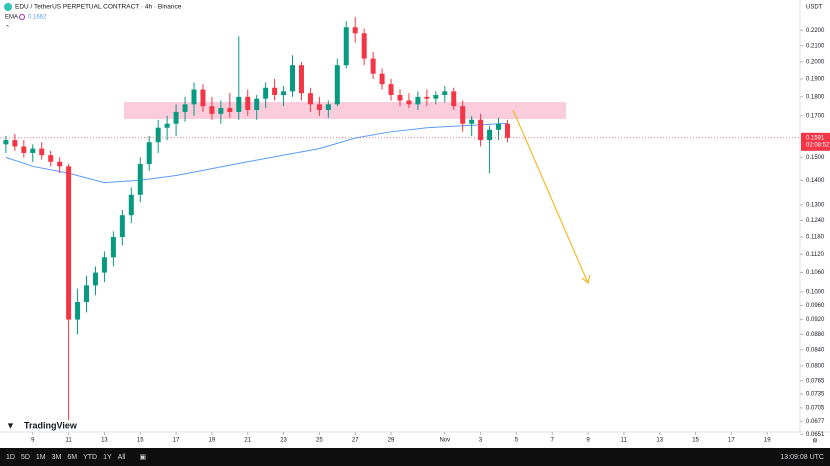 The image size is (830, 466). What do you see at coordinates (815, 422) in the screenshot?
I see `y-tick-label: 0.0677` at bounding box center [815, 422].